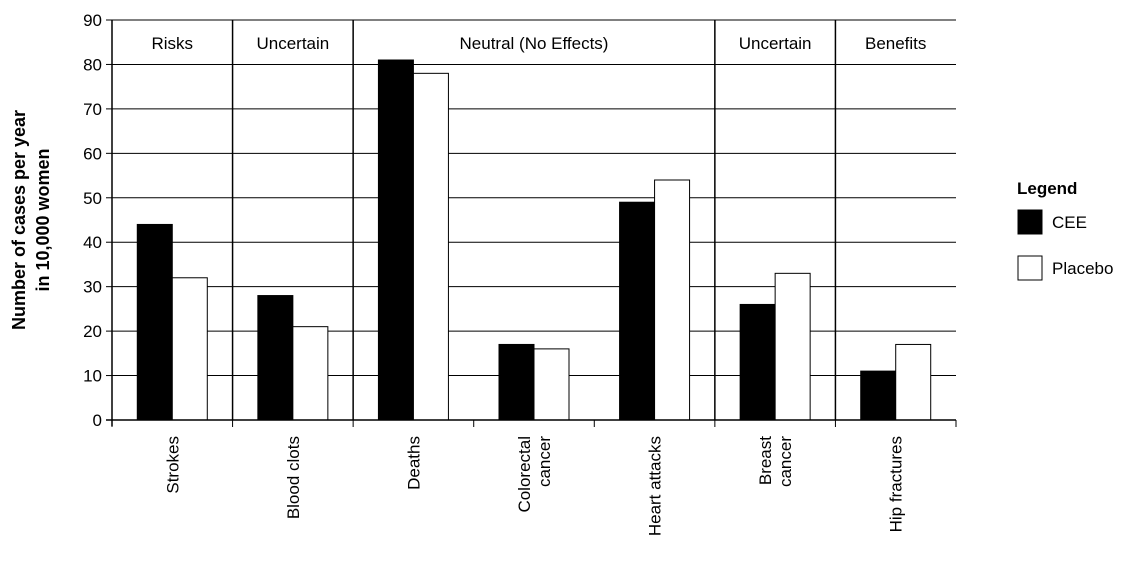 The height and width of the screenshot is (564, 1141). I want to click on y-tick-label-4: 40, so click(92, 242).